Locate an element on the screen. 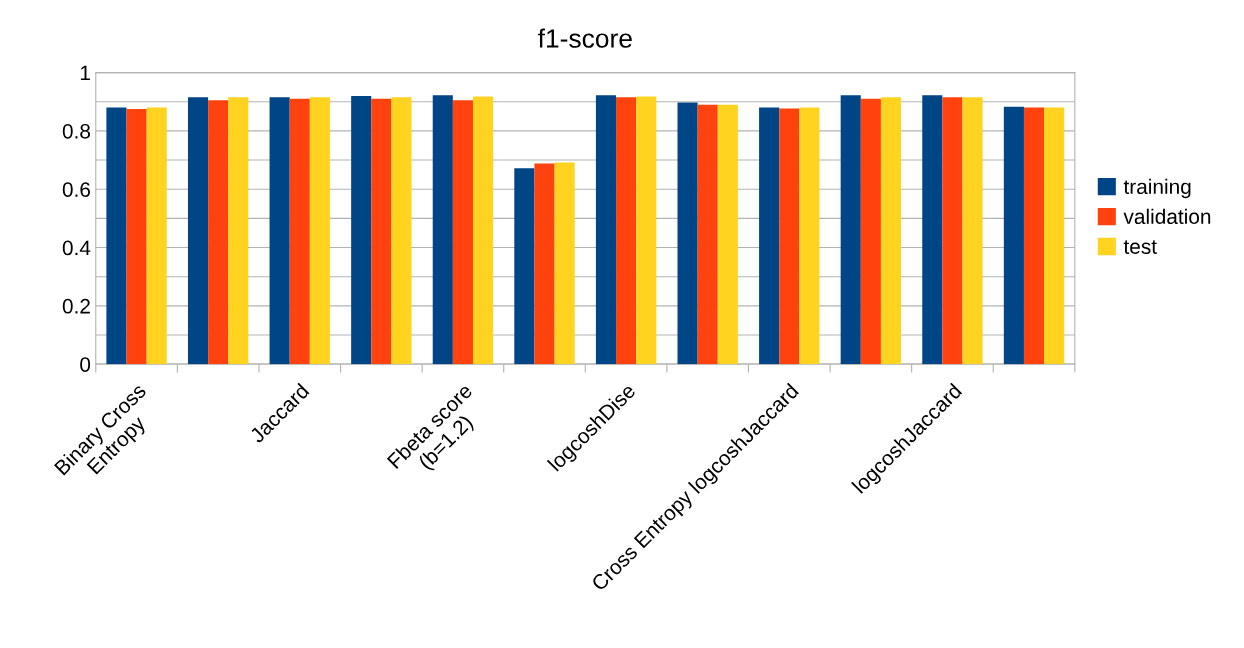 Image resolution: width=1244 pixels, height=648 pixels. y-tick-label: 0.6 is located at coordinates (76, 189).